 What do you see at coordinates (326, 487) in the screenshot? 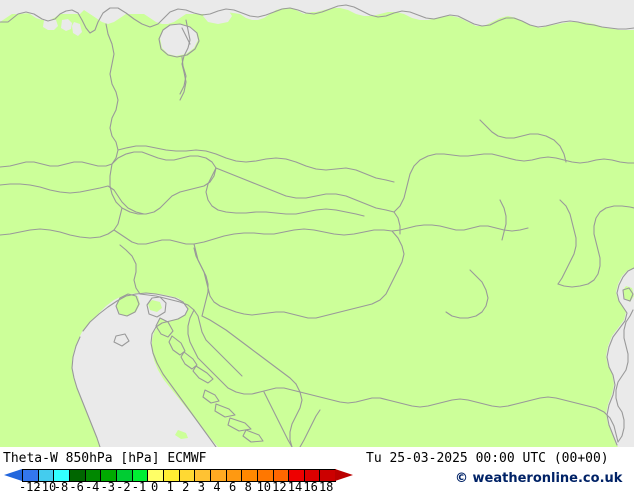
I see `colorbar-tick: 18` at bounding box center [326, 487].